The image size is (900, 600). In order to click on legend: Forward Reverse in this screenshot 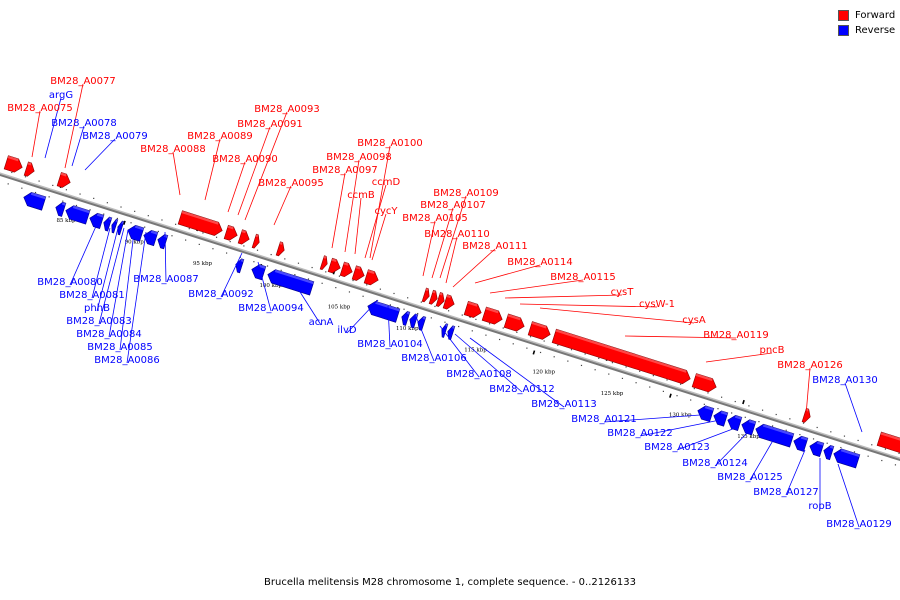, I will do `click(866, 23)`.